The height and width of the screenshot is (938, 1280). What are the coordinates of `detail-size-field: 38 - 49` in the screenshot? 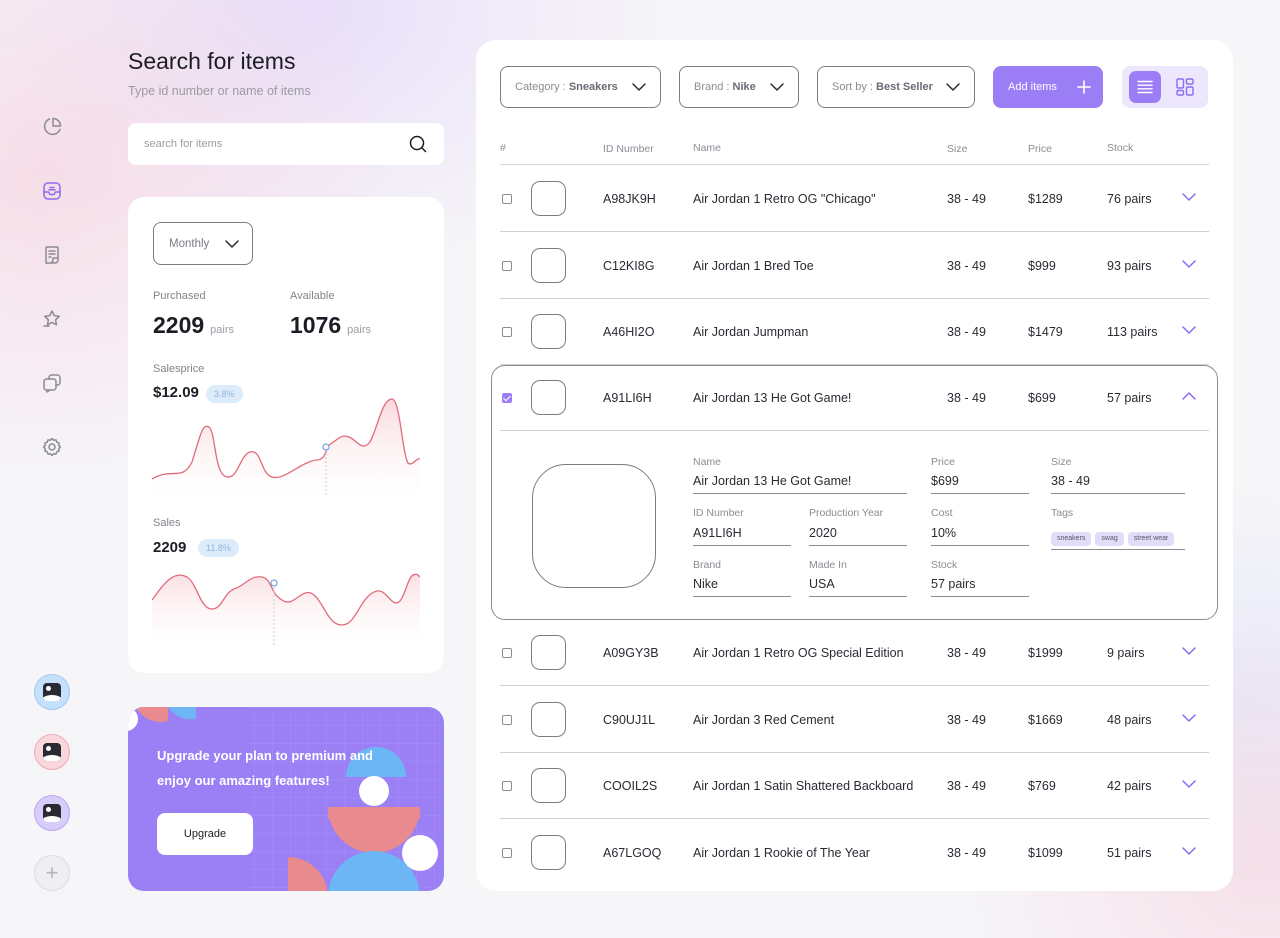 It's located at (1118, 484).